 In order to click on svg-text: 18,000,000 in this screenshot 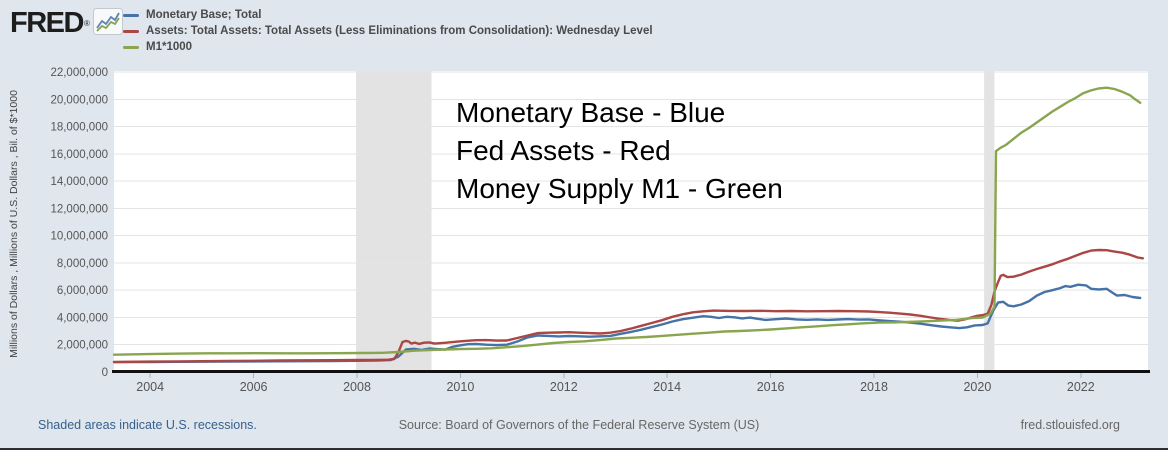, I will do `click(79, 128)`.